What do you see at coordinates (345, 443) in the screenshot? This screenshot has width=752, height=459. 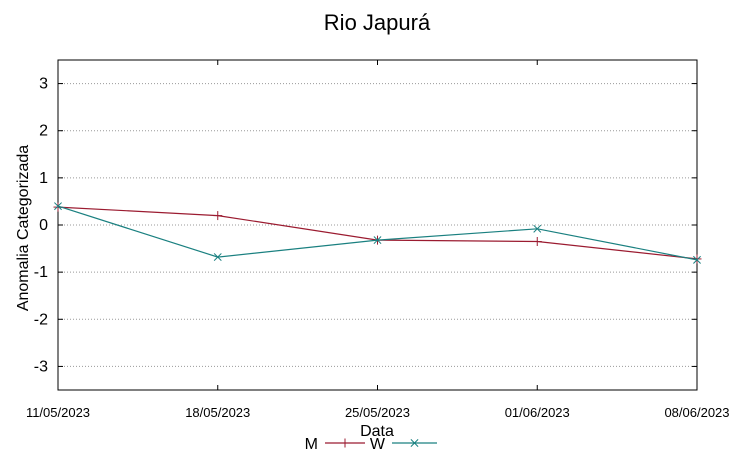 I see `legend-marker-M` at bounding box center [345, 443].